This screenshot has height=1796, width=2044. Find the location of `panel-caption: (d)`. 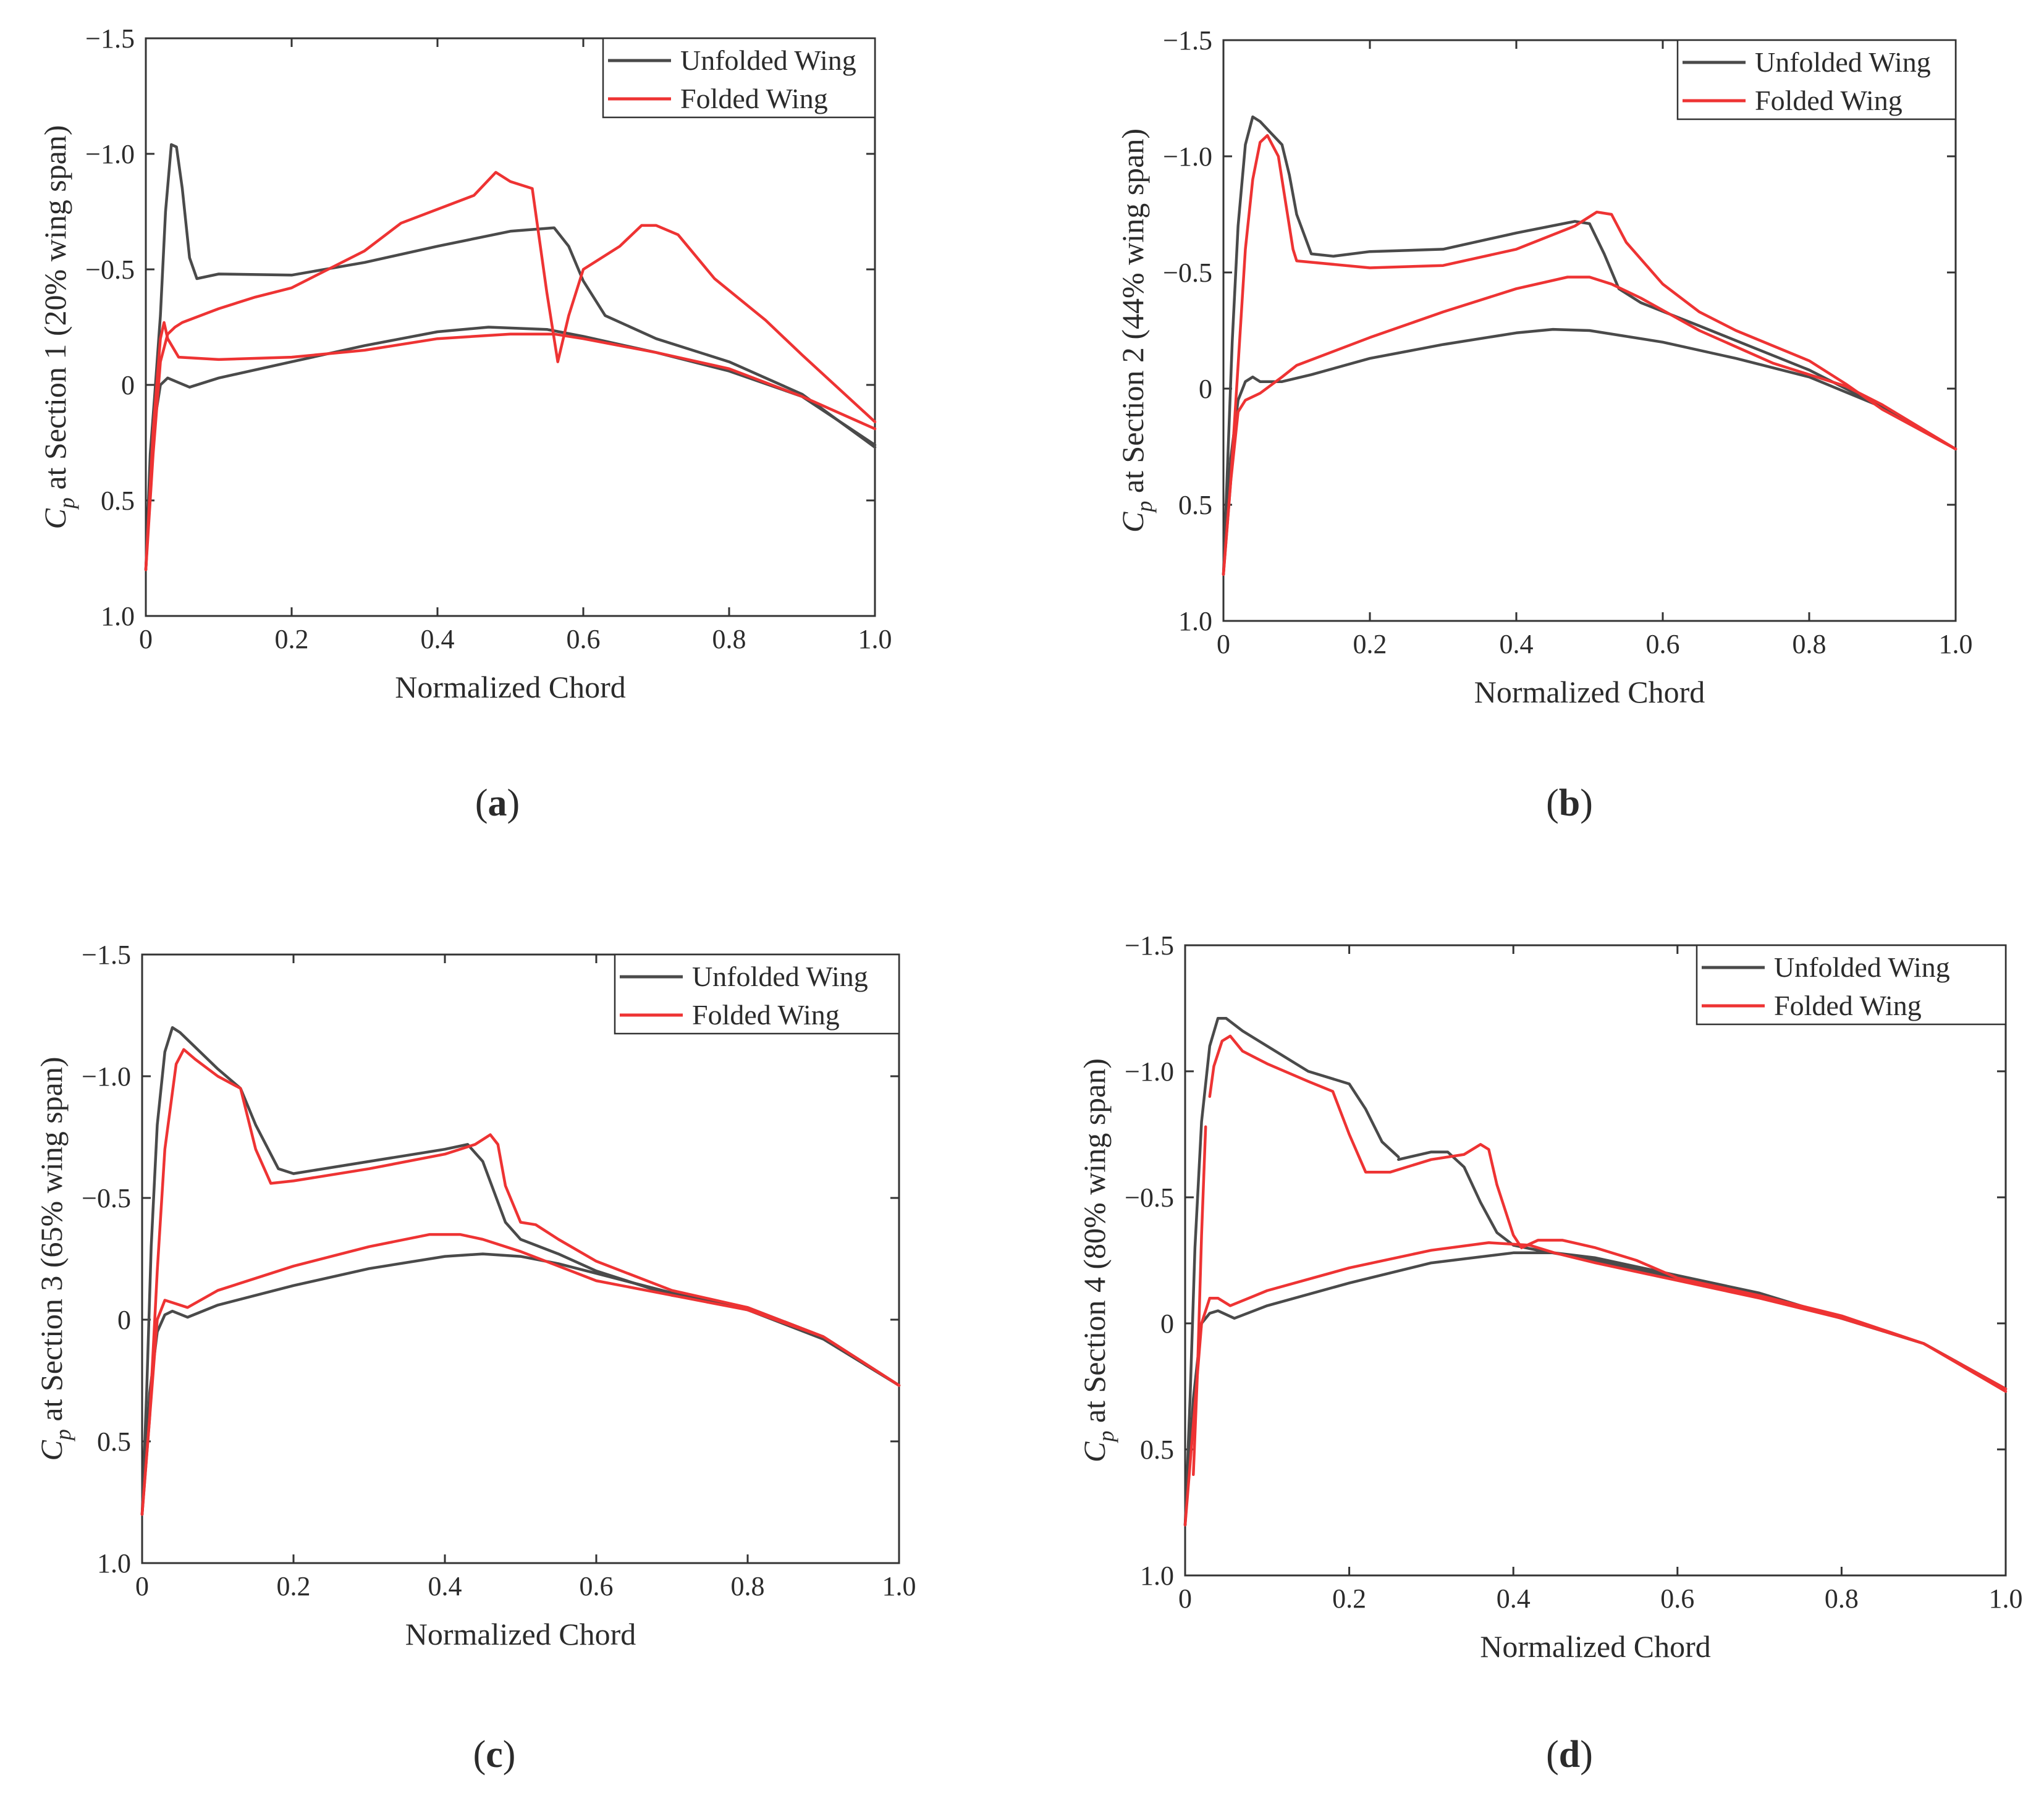

panel-caption: (d) is located at coordinates (1569, 1755).